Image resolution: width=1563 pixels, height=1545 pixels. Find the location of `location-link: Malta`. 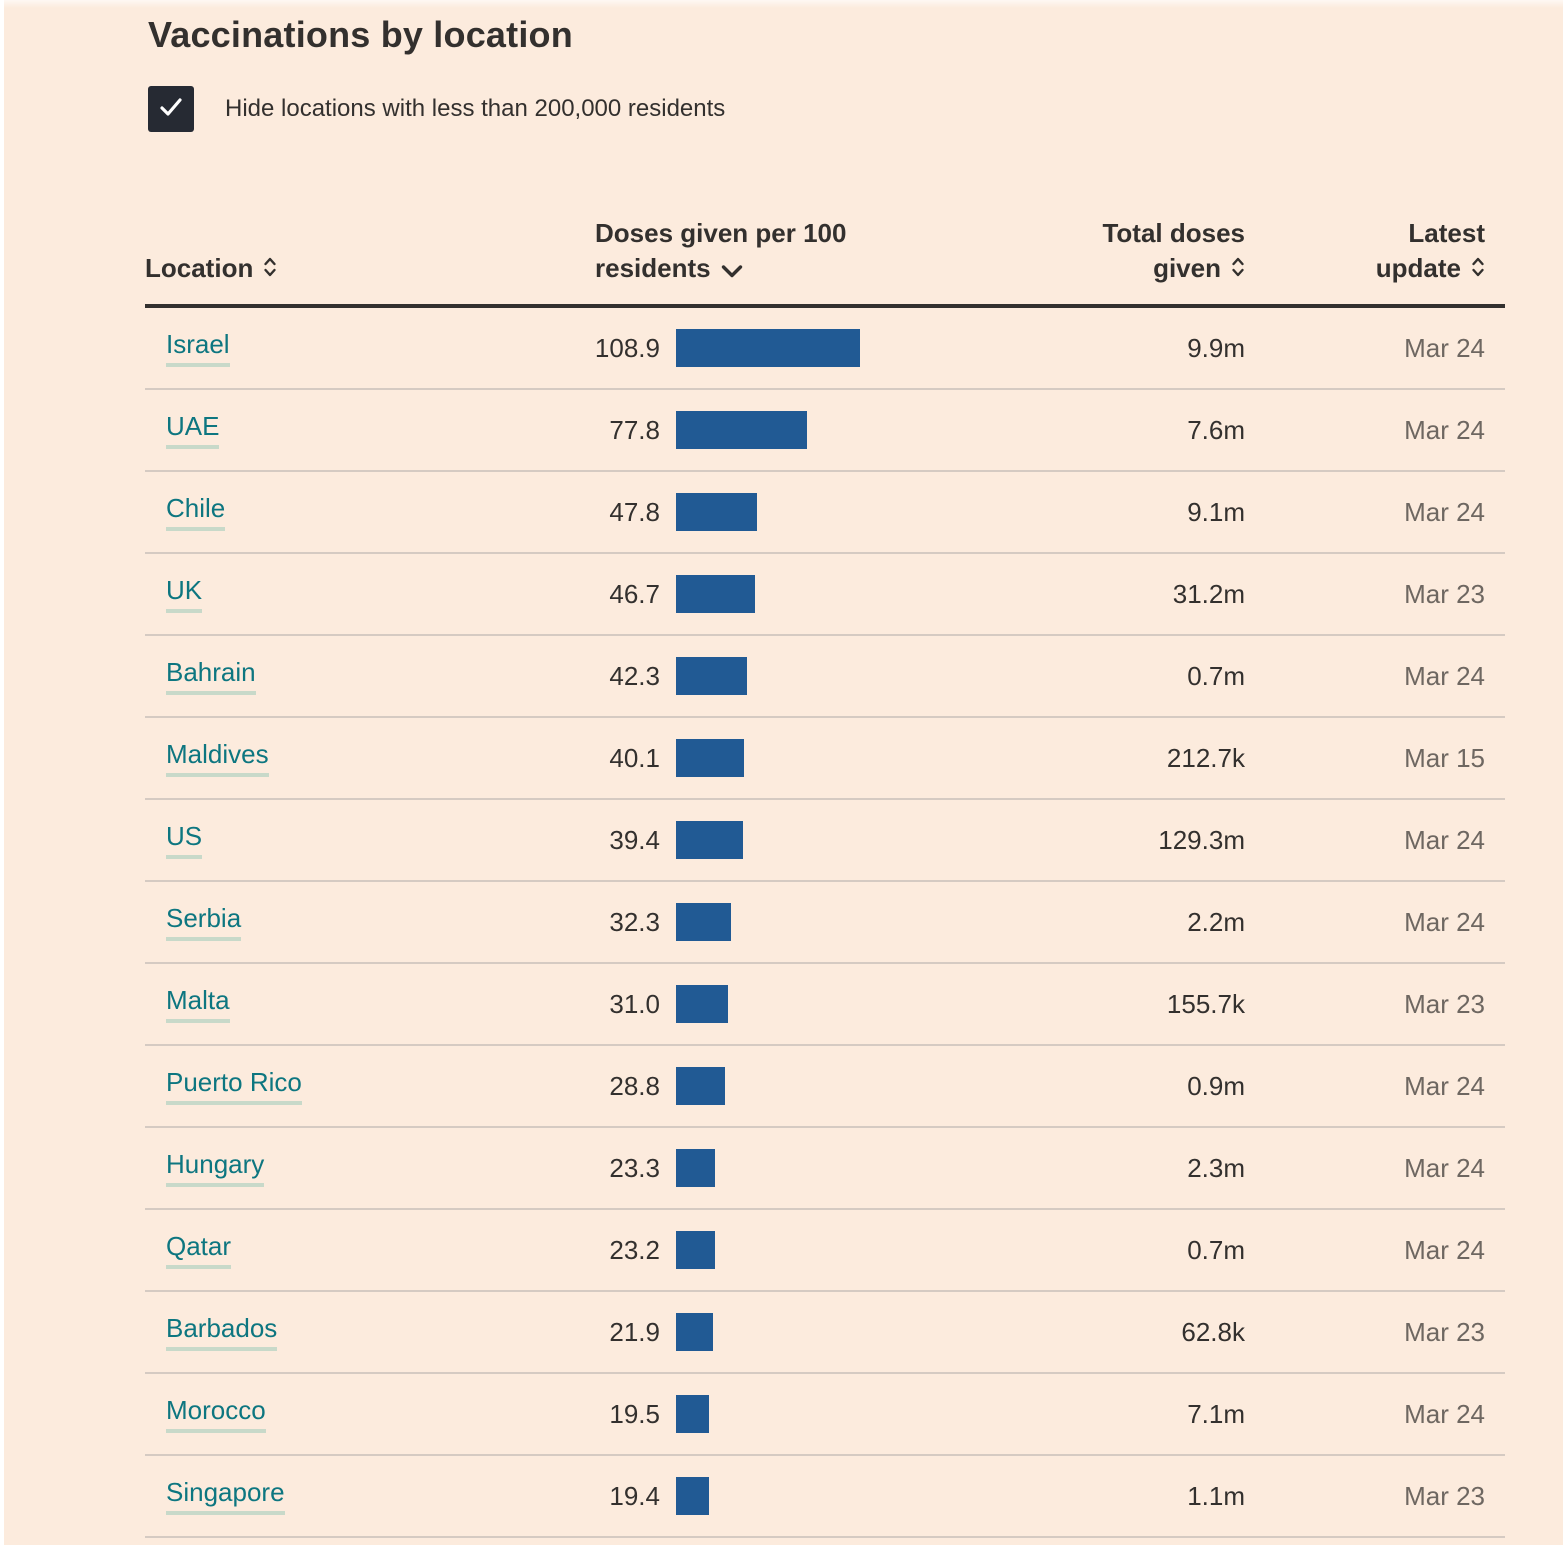

location-link: Malta is located at coordinates (198, 1004).